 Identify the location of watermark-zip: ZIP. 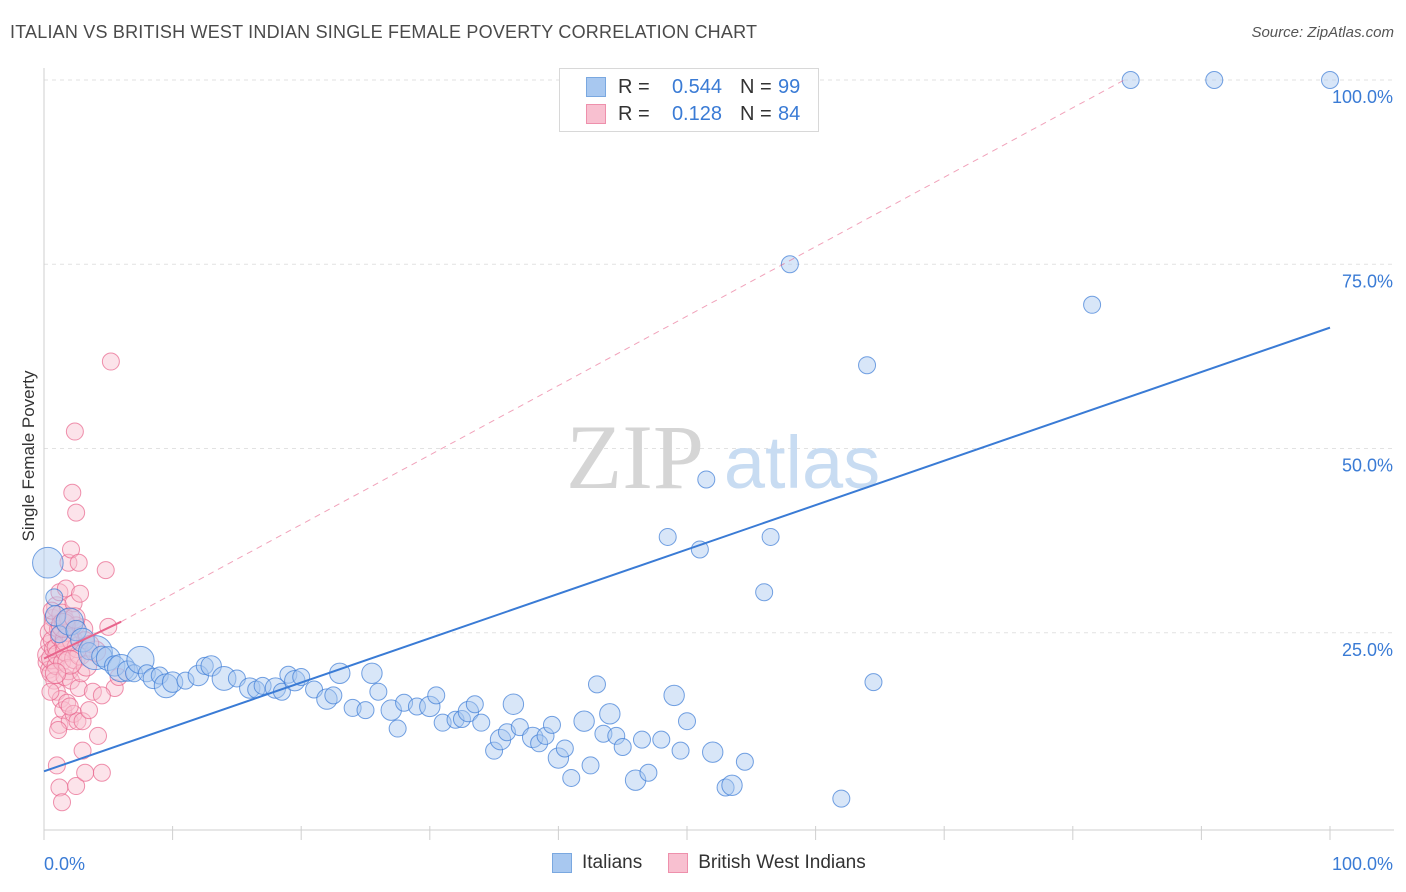
(635, 457).